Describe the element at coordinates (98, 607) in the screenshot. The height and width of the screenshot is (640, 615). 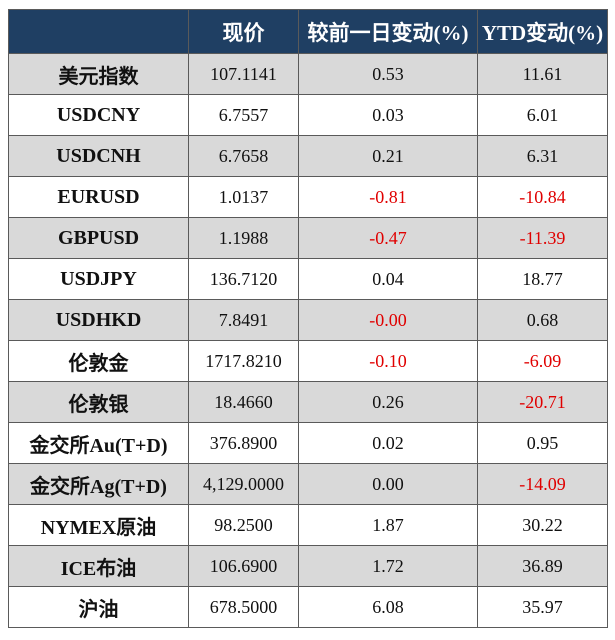
I see `instrument-name-cell: 沪油` at that location.